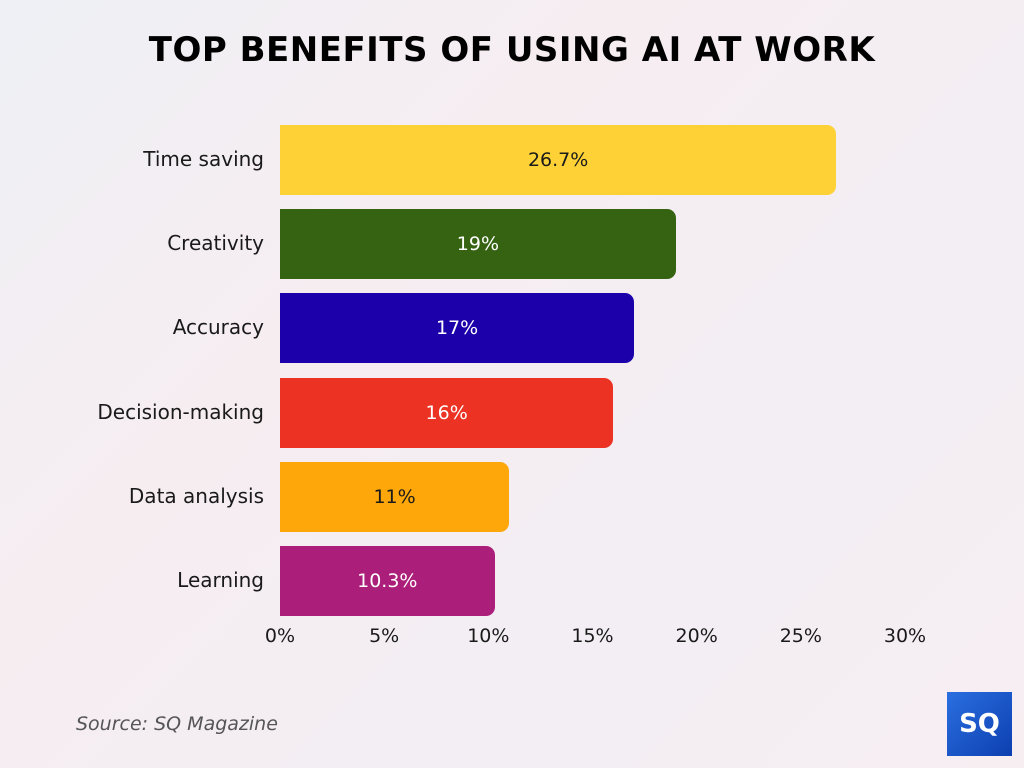 The height and width of the screenshot is (768, 1024). What do you see at coordinates (979, 724) in the screenshot?
I see `sq-logo: SQ` at bounding box center [979, 724].